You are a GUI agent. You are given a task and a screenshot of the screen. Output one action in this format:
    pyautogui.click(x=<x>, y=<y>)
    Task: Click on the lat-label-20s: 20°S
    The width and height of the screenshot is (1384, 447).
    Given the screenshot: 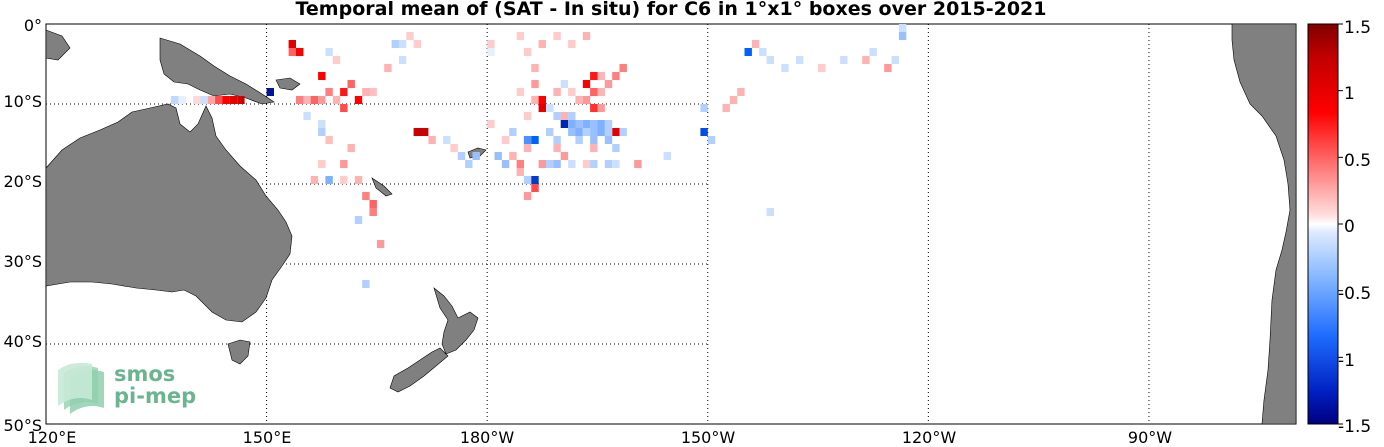 What is the action you would take?
    pyautogui.click(x=22, y=181)
    